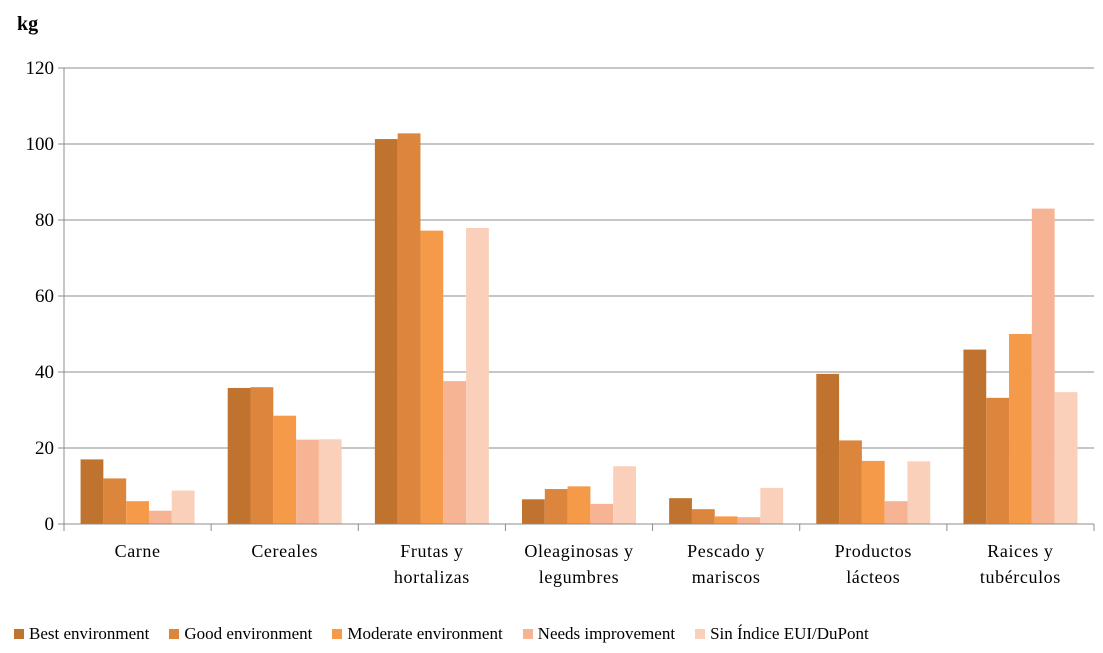  I want to click on x-tick-label: Carne, so click(138, 551).